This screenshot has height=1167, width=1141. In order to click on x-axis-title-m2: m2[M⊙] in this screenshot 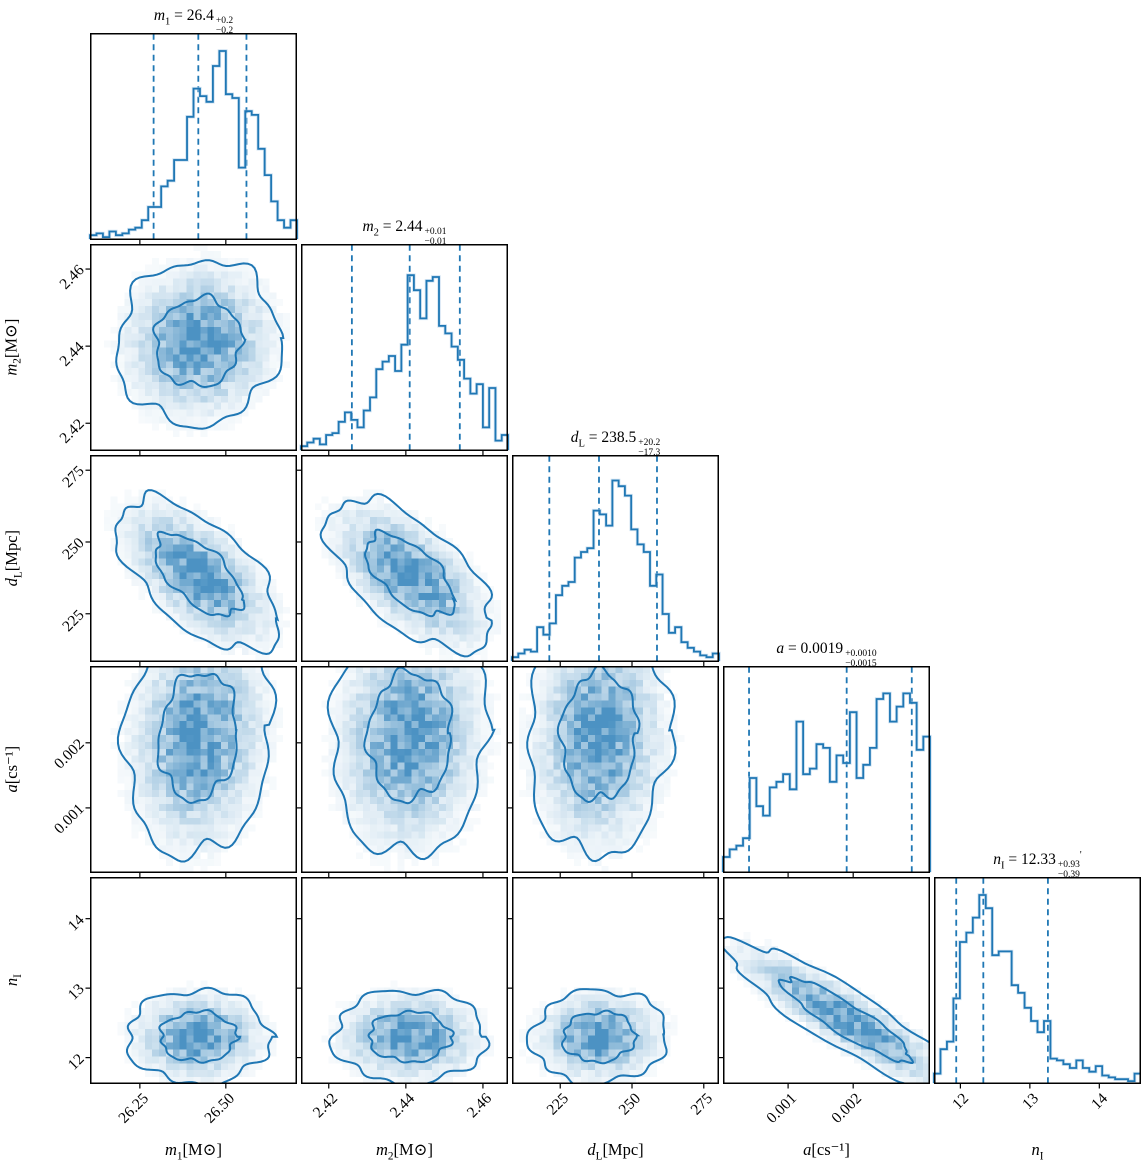, I will do `click(404, 1151)`.